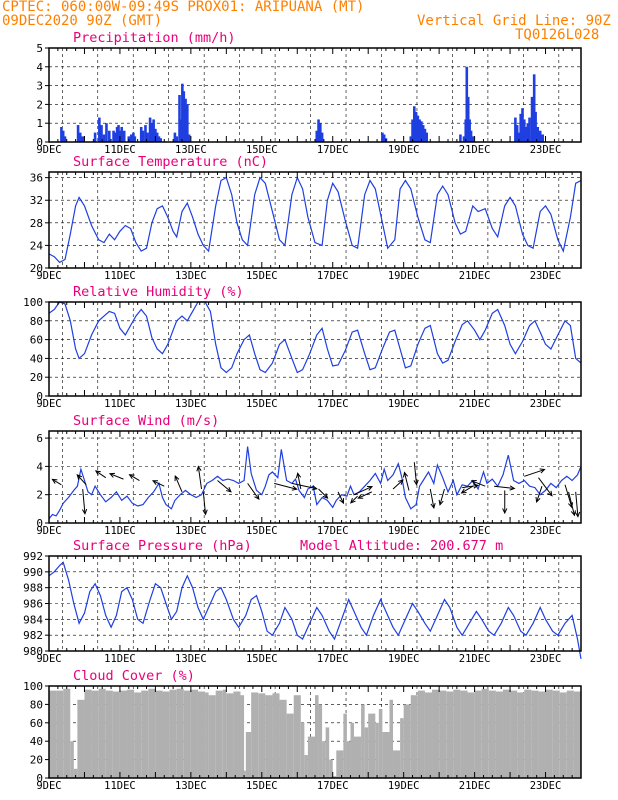 The height and width of the screenshot is (800, 618). Describe the element at coordinates (37, 245) in the screenshot. I see `y-tick-label: 24` at that location.